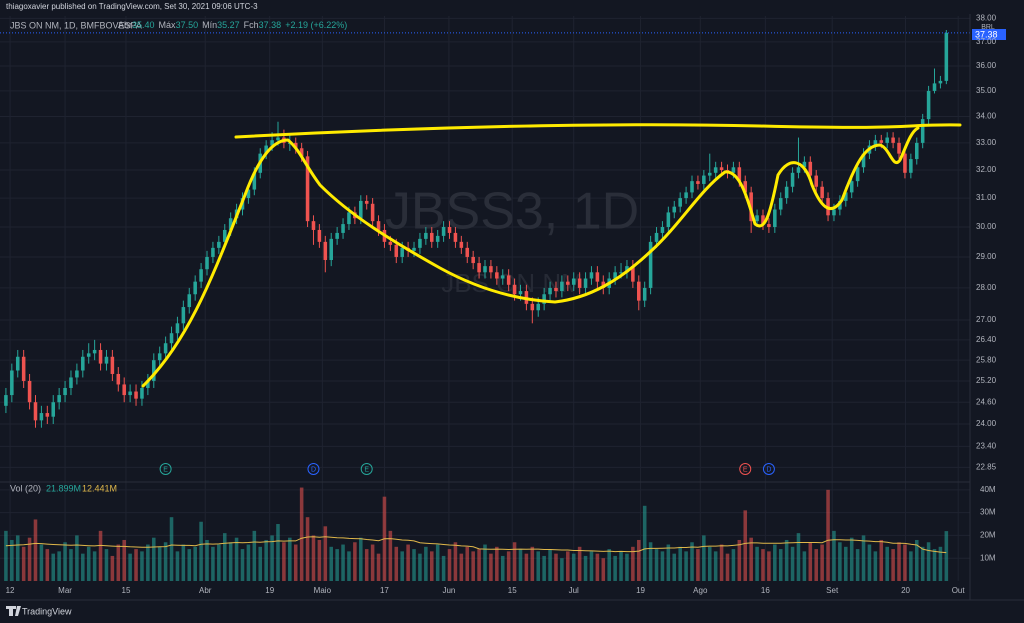 Image resolution: width=1024 pixels, height=623 pixels. Describe the element at coordinates (986, 319) in the screenshot. I see `y-tick-label: 27.00` at that location.